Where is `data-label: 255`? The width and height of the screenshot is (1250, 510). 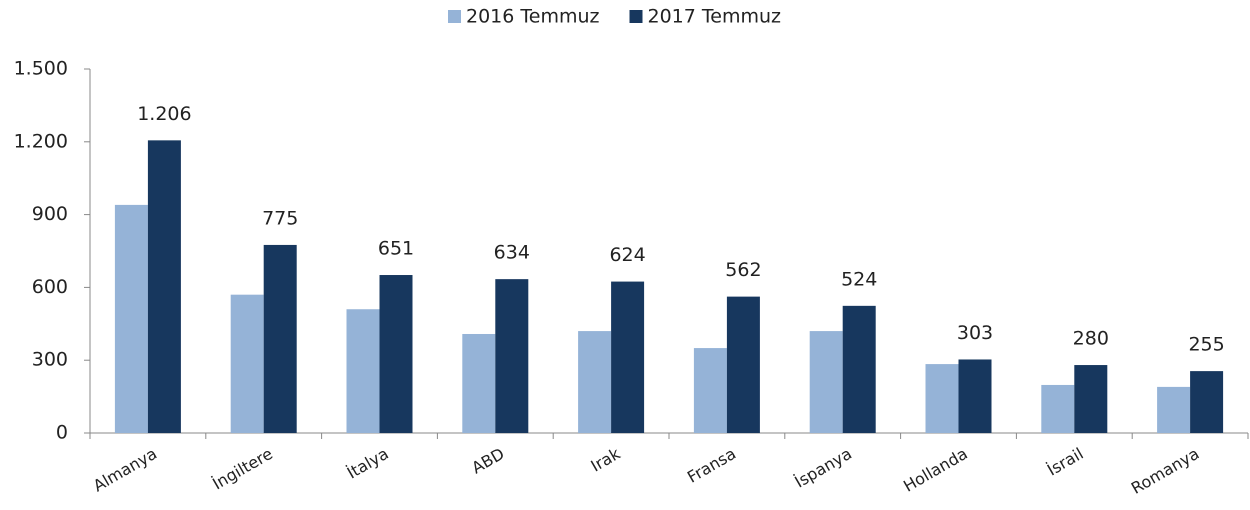
data-label: 255 is located at coordinates (1206, 345).